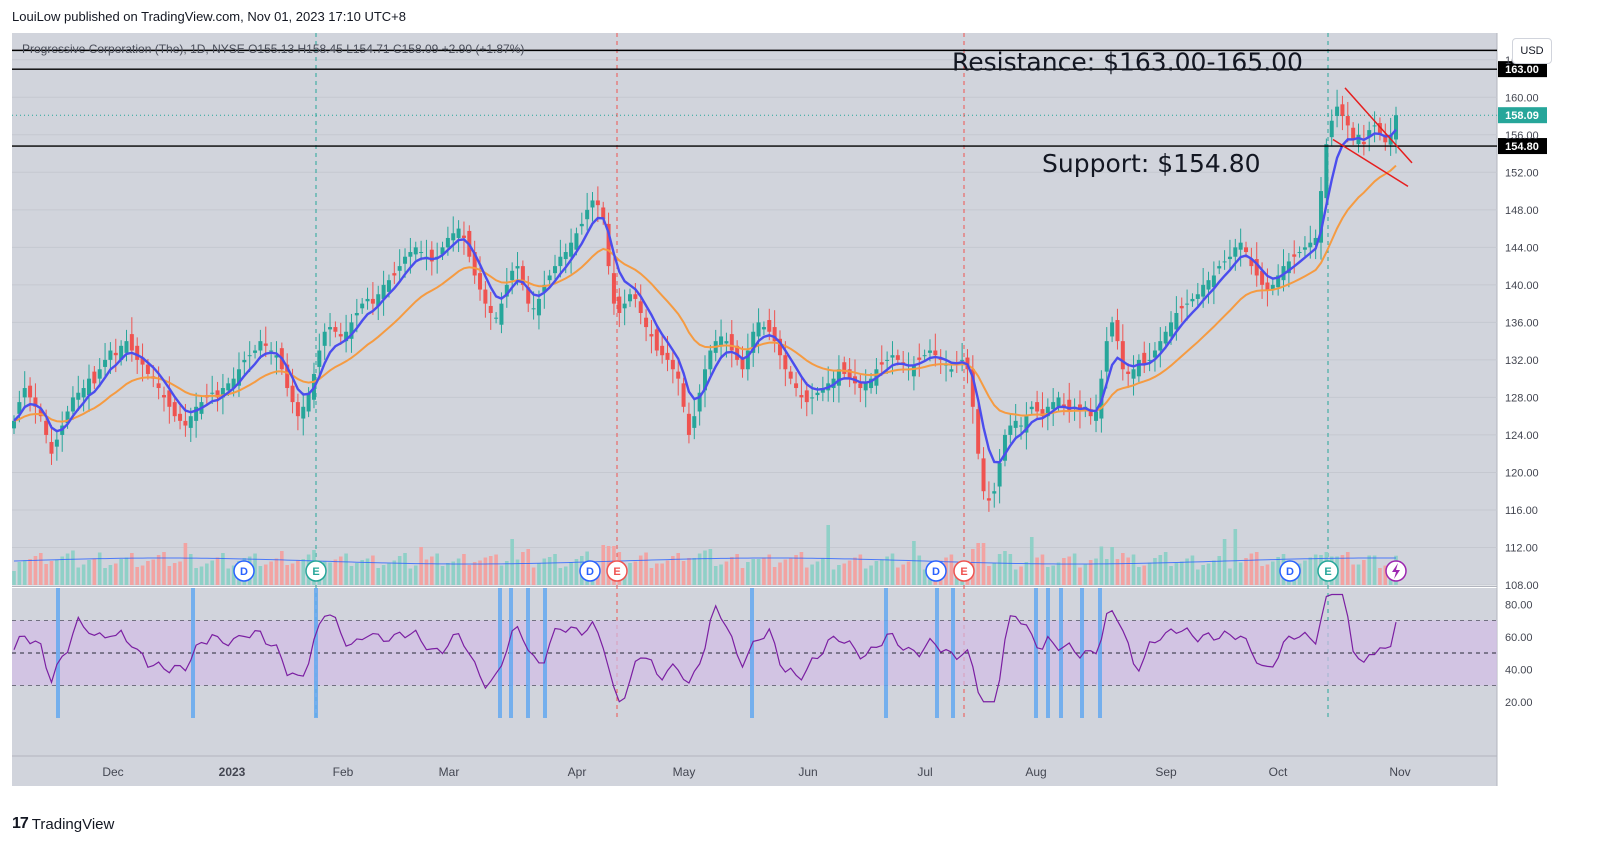 The width and height of the screenshot is (1600, 845). I want to click on event-marker-label: E, so click(1327, 572).